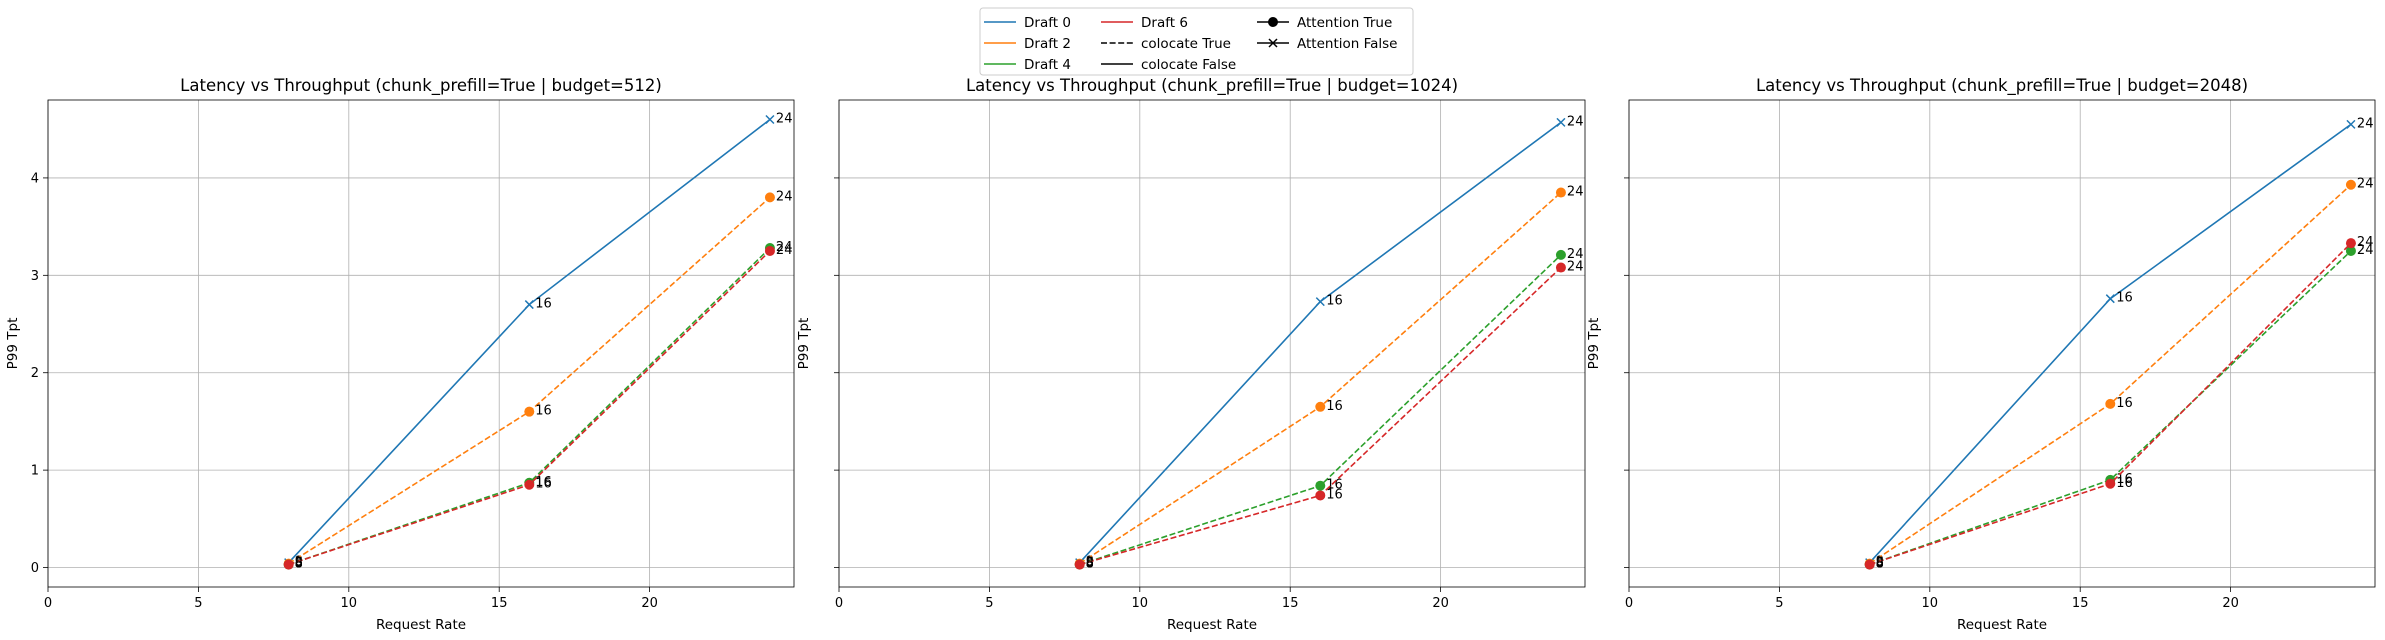  I want to click on y-tick-label: 4, so click(35, 178).